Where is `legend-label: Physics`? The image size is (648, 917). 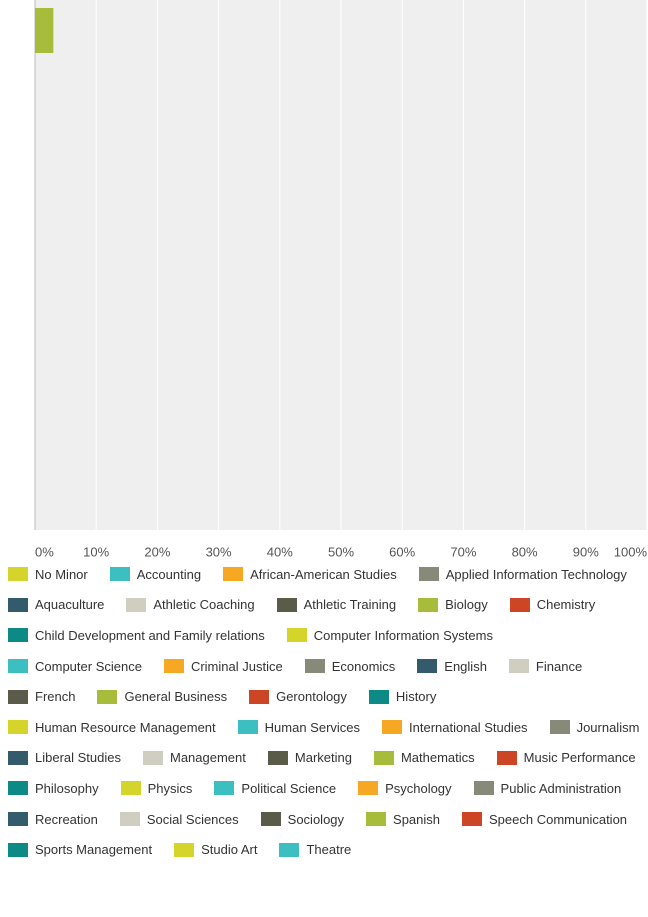
legend-label: Physics is located at coordinates (170, 788).